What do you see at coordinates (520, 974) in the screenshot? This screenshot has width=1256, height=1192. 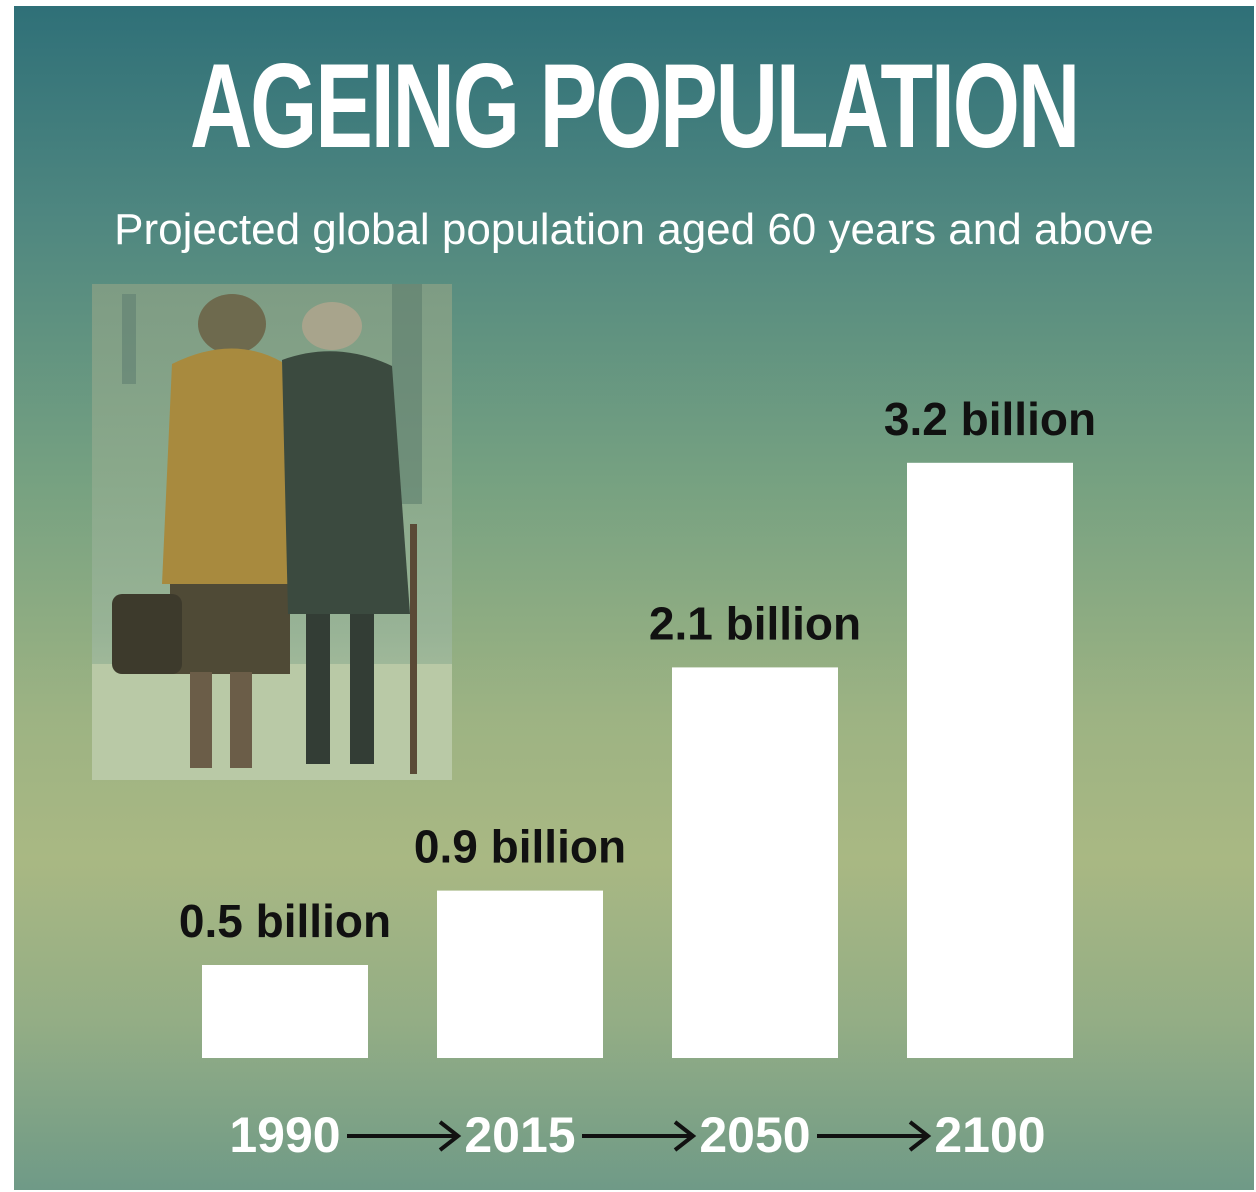 I see `bar-2015` at bounding box center [520, 974].